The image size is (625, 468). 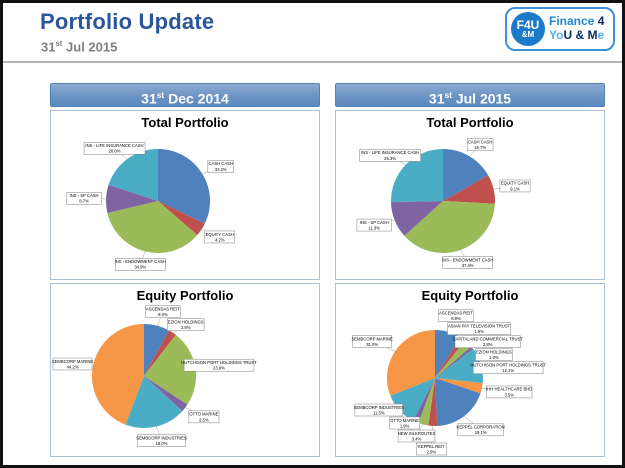 What do you see at coordinates (220, 239) in the screenshot?
I see `pie-label-value: 4.2%` at bounding box center [220, 239].